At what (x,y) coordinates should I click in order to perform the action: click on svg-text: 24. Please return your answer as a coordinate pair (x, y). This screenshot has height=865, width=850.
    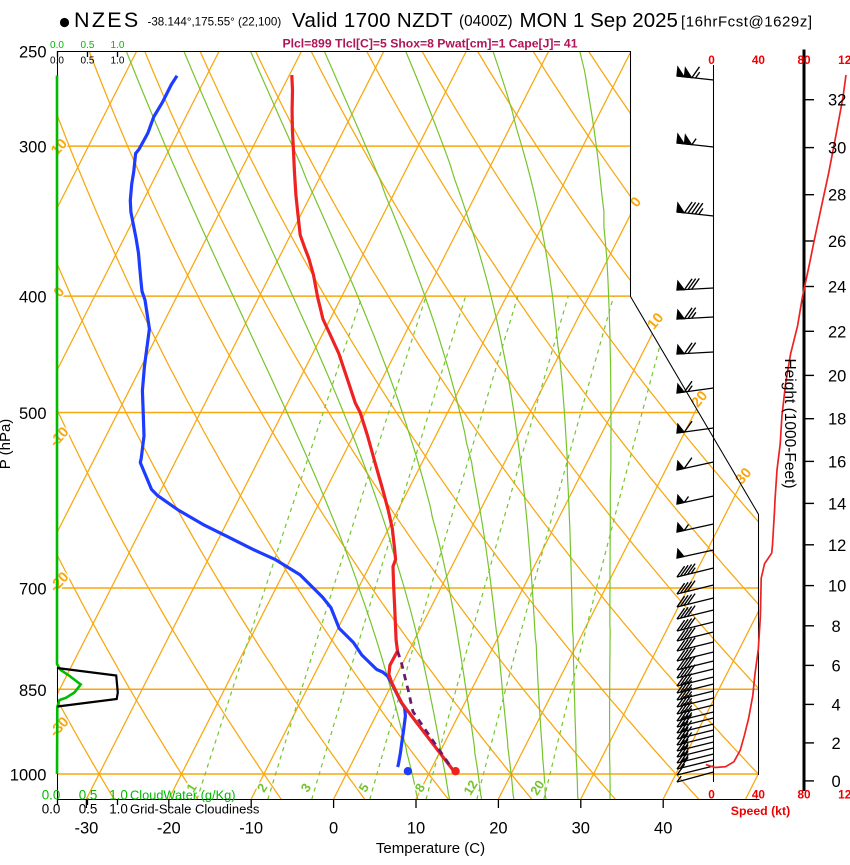
    Looking at the image, I should click on (837, 288).